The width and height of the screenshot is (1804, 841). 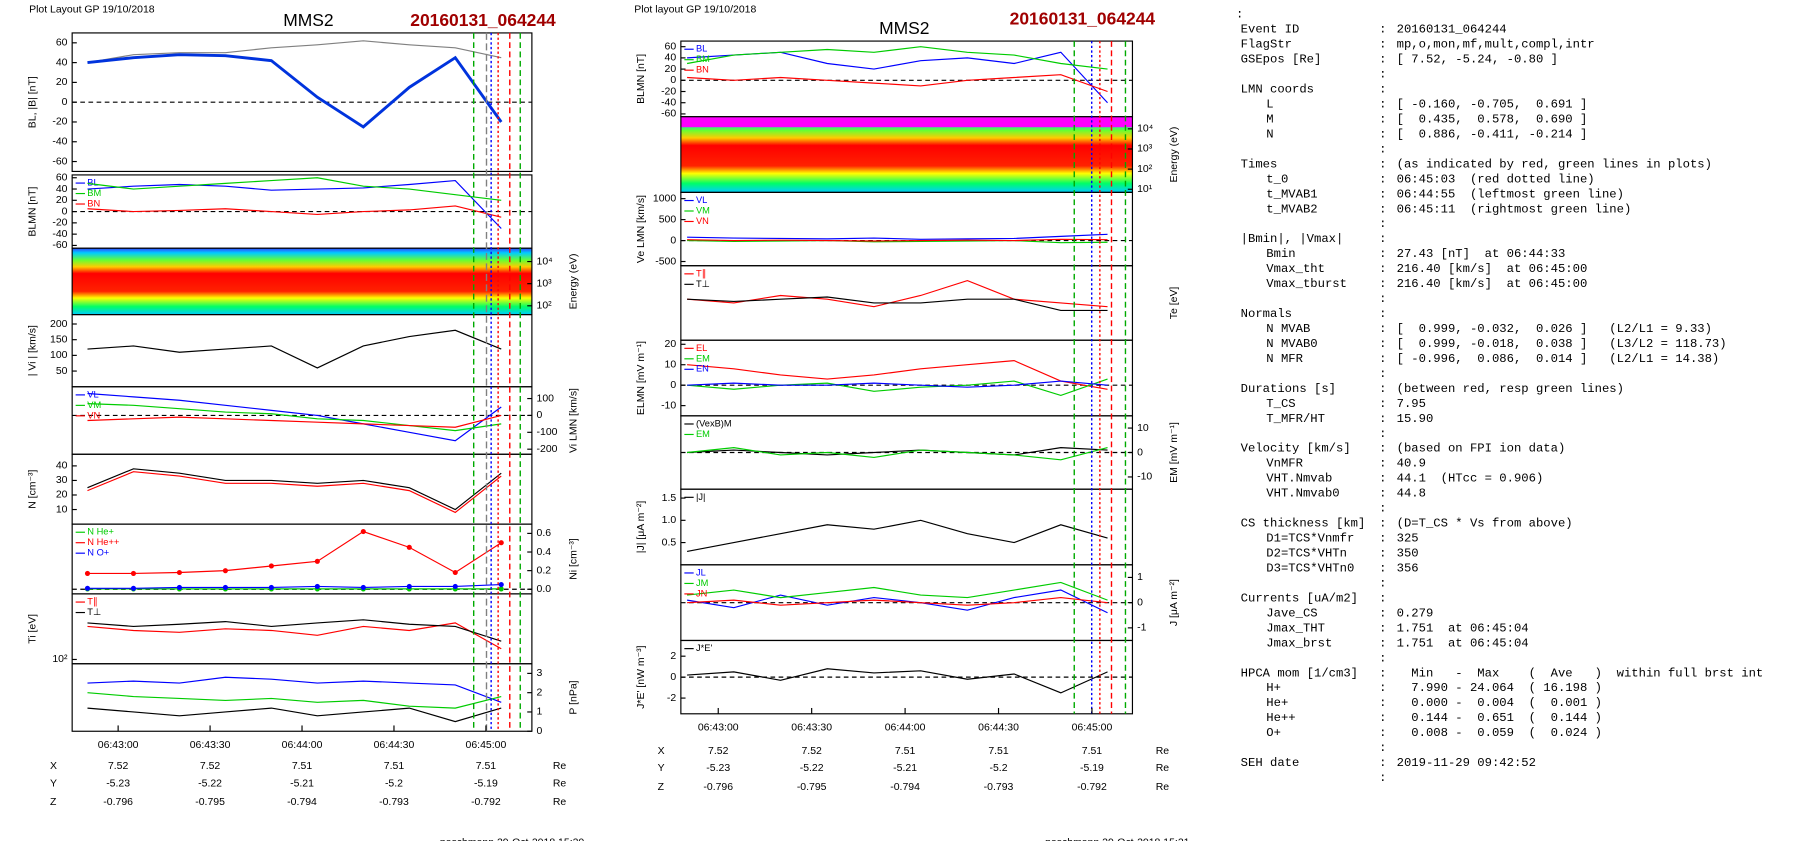 What do you see at coordinates (671, 46) in the screenshot?
I see `y-tick-label: 60` at bounding box center [671, 46].